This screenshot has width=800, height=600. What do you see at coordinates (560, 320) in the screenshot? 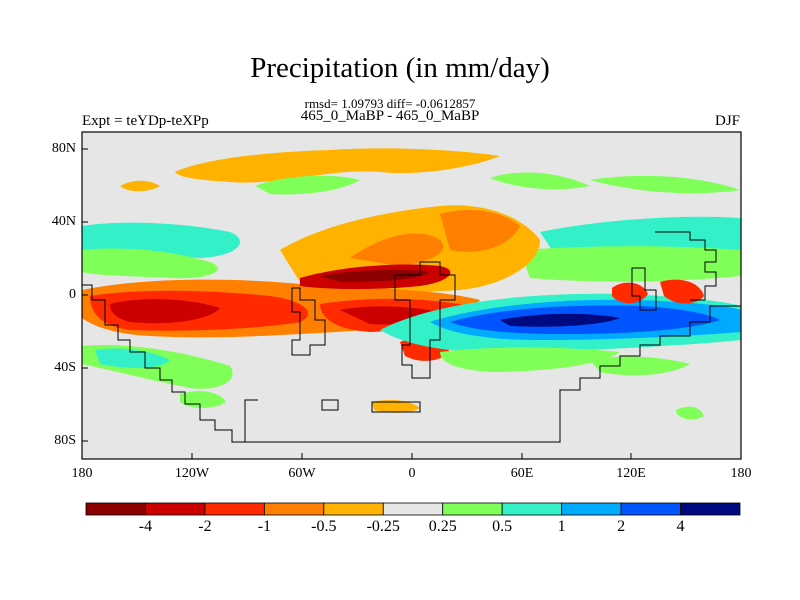
I see `contour-io-wet-darkblue` at bounding box center [560, 320].